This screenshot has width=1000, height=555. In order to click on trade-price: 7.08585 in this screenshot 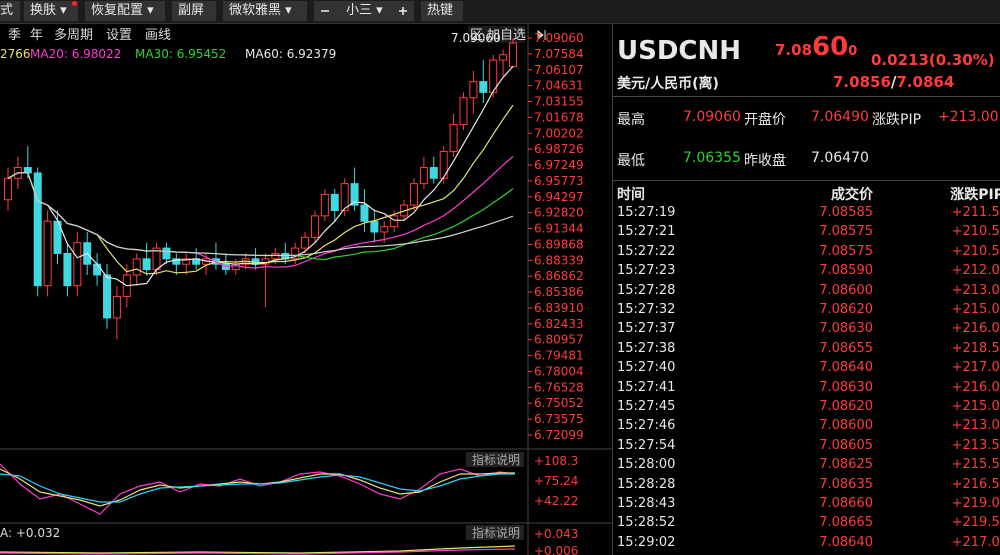, I will do `click(846, 212)`.